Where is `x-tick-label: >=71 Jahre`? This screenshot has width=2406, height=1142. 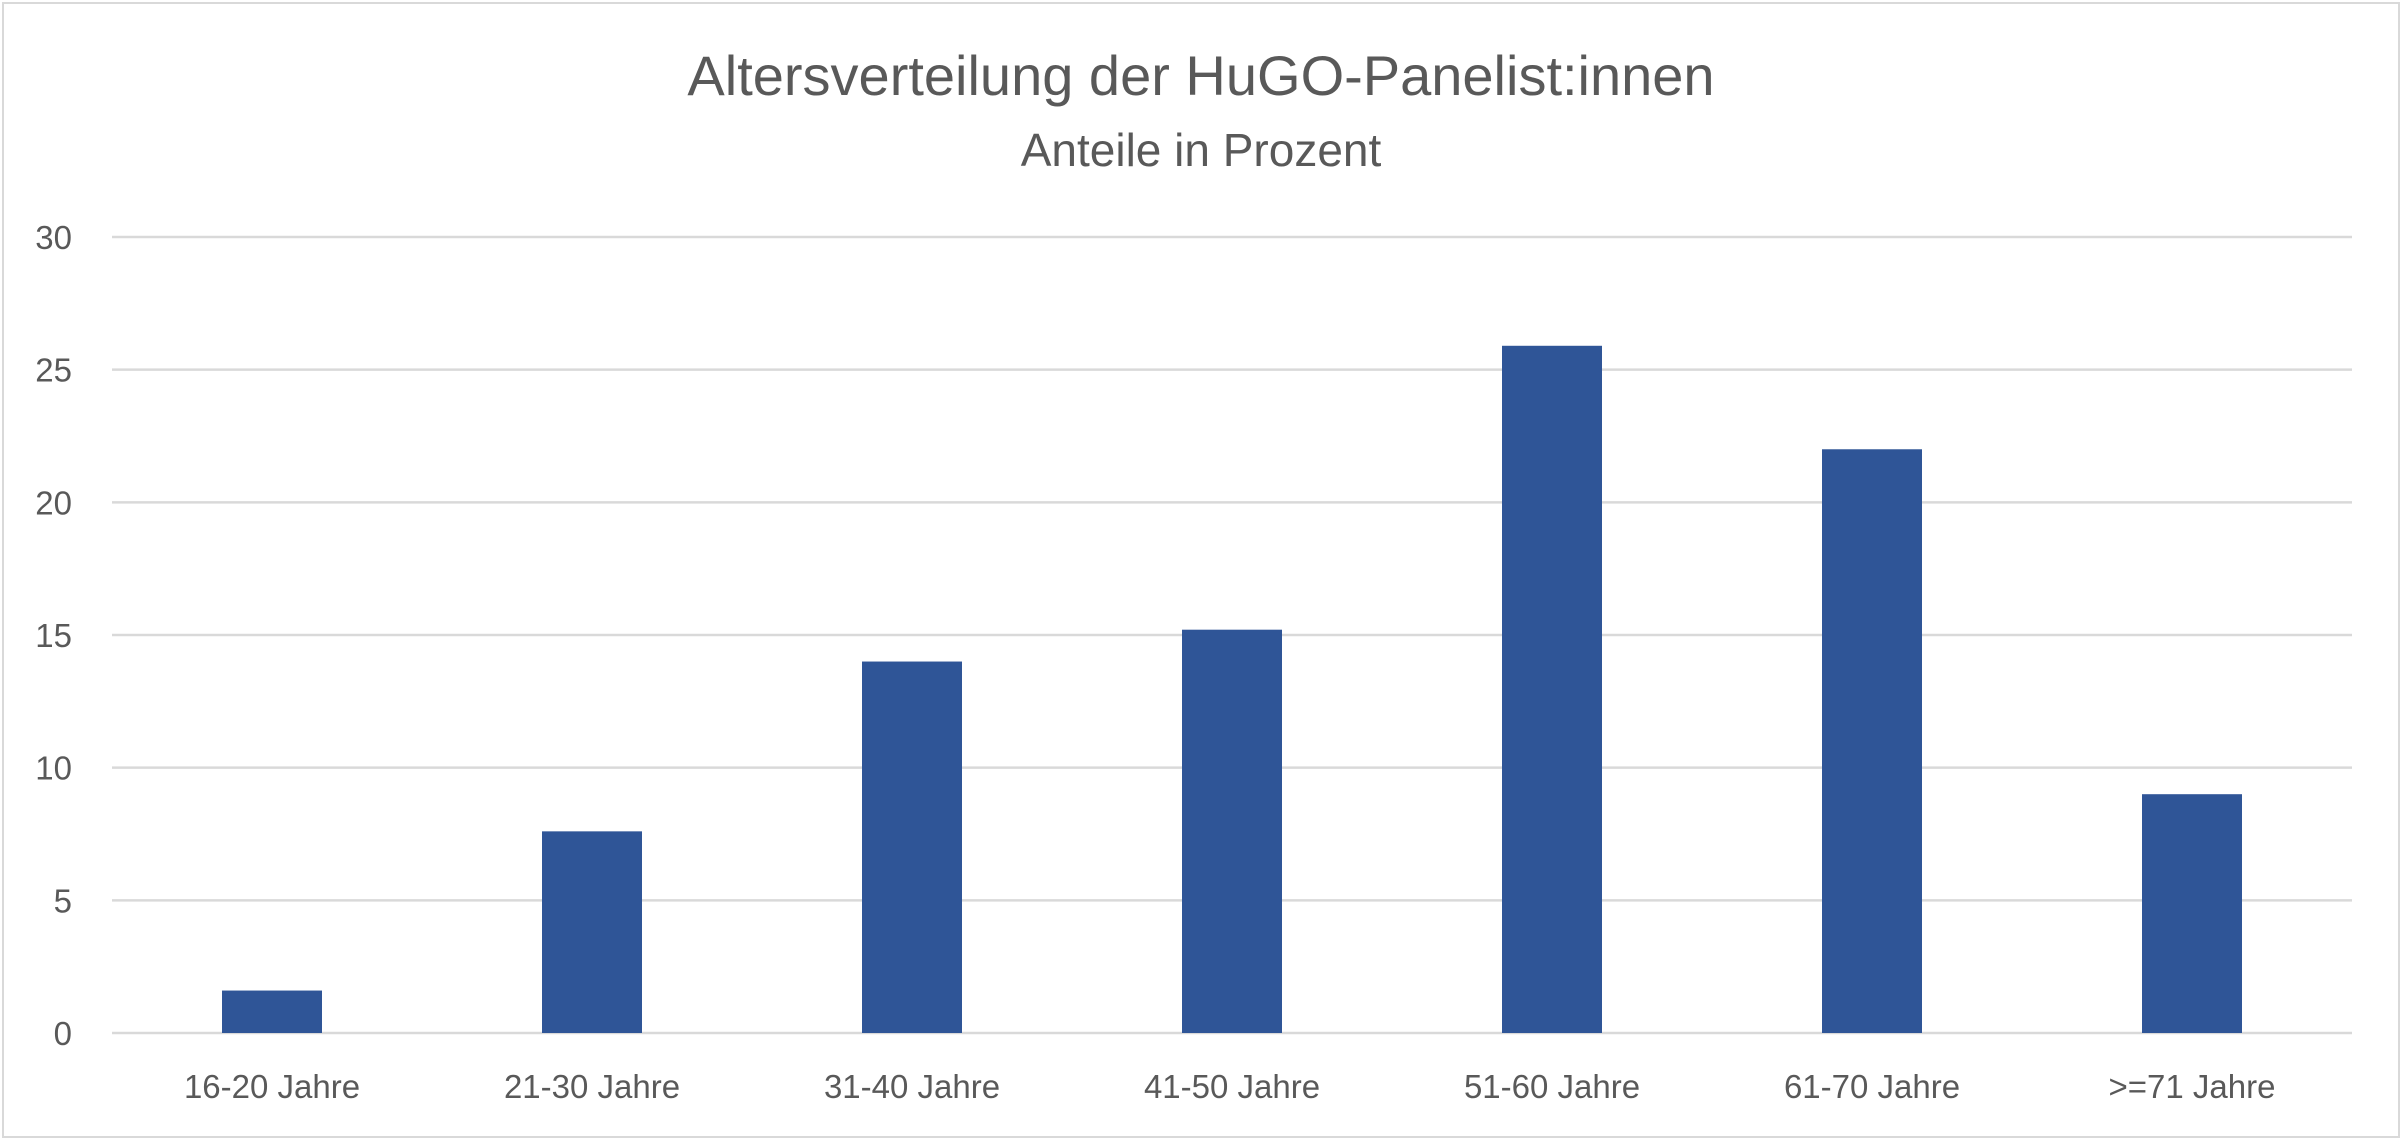 x-tick-label: >=71 Jahre is located at coordinates (2192, 1086).